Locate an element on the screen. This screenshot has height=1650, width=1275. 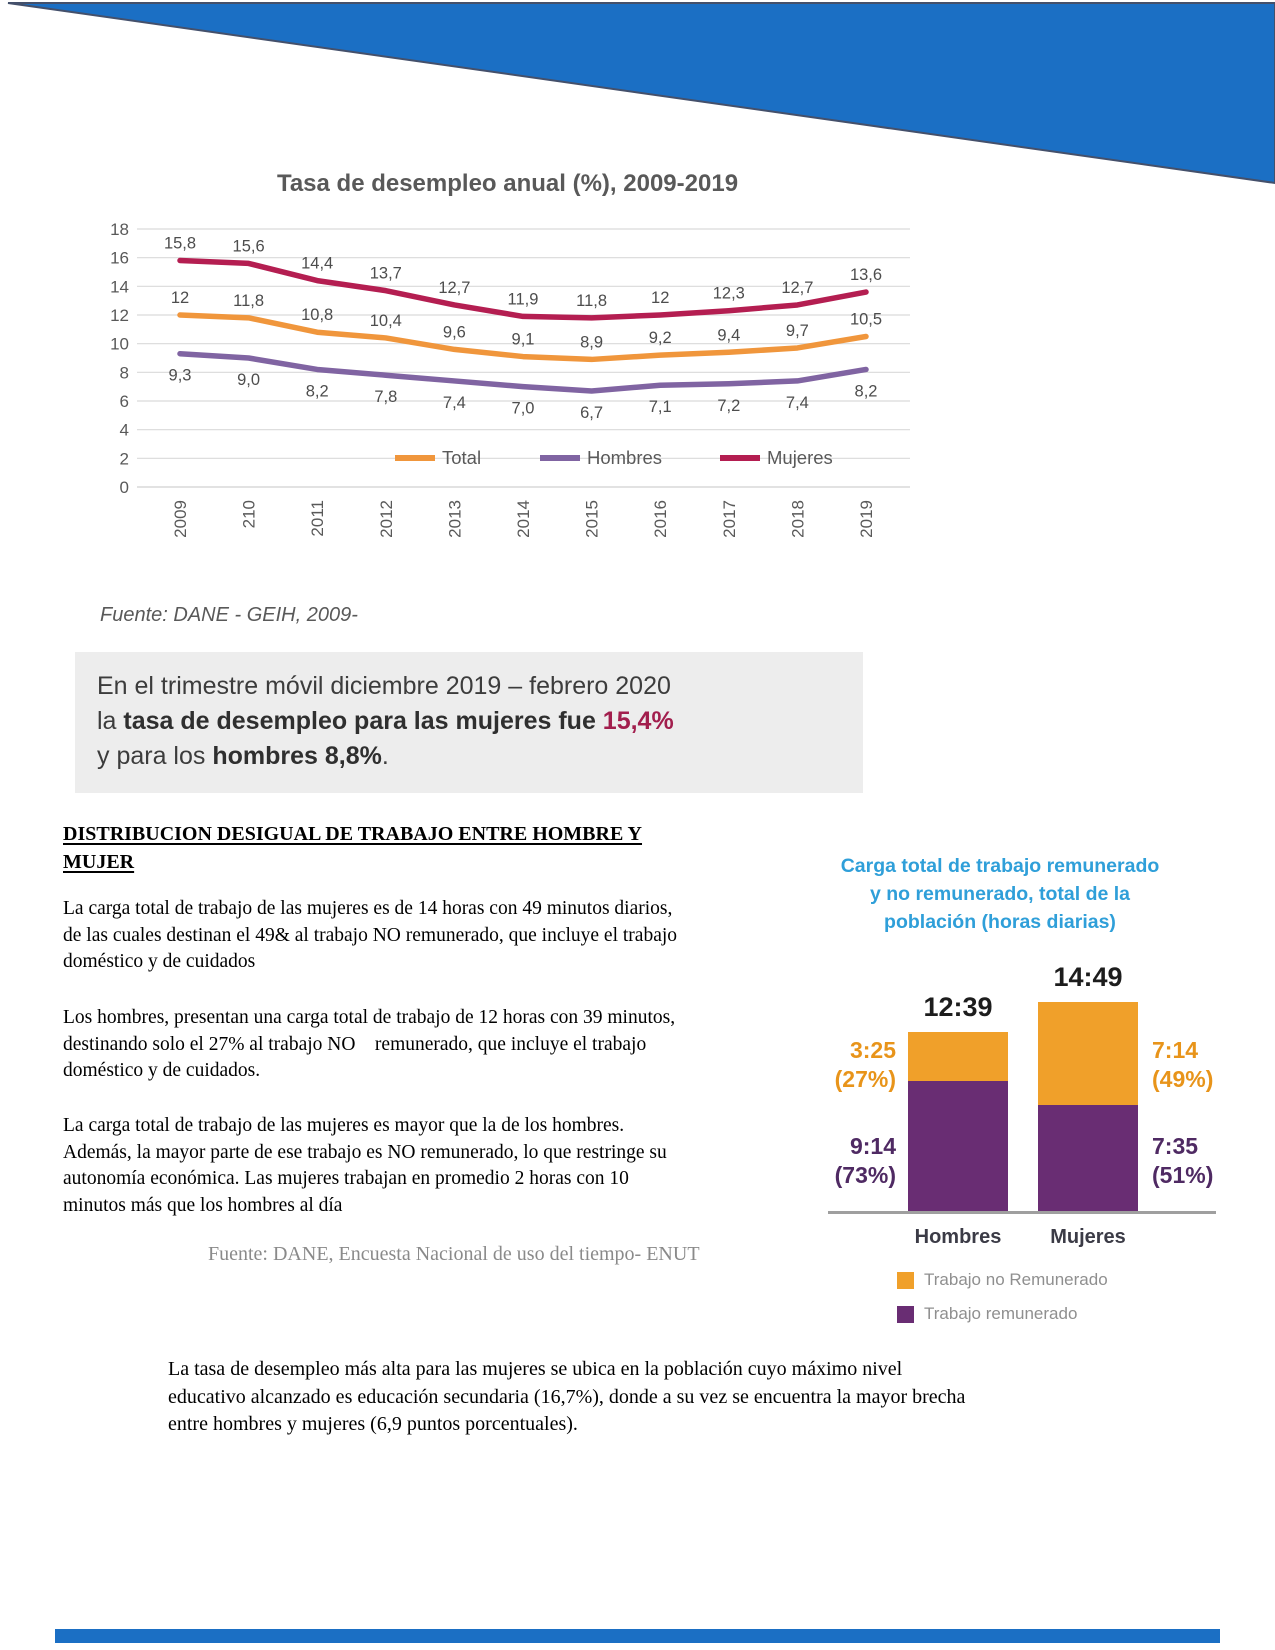
y-axis-tick: 0 is located at coordinates (124, 487).